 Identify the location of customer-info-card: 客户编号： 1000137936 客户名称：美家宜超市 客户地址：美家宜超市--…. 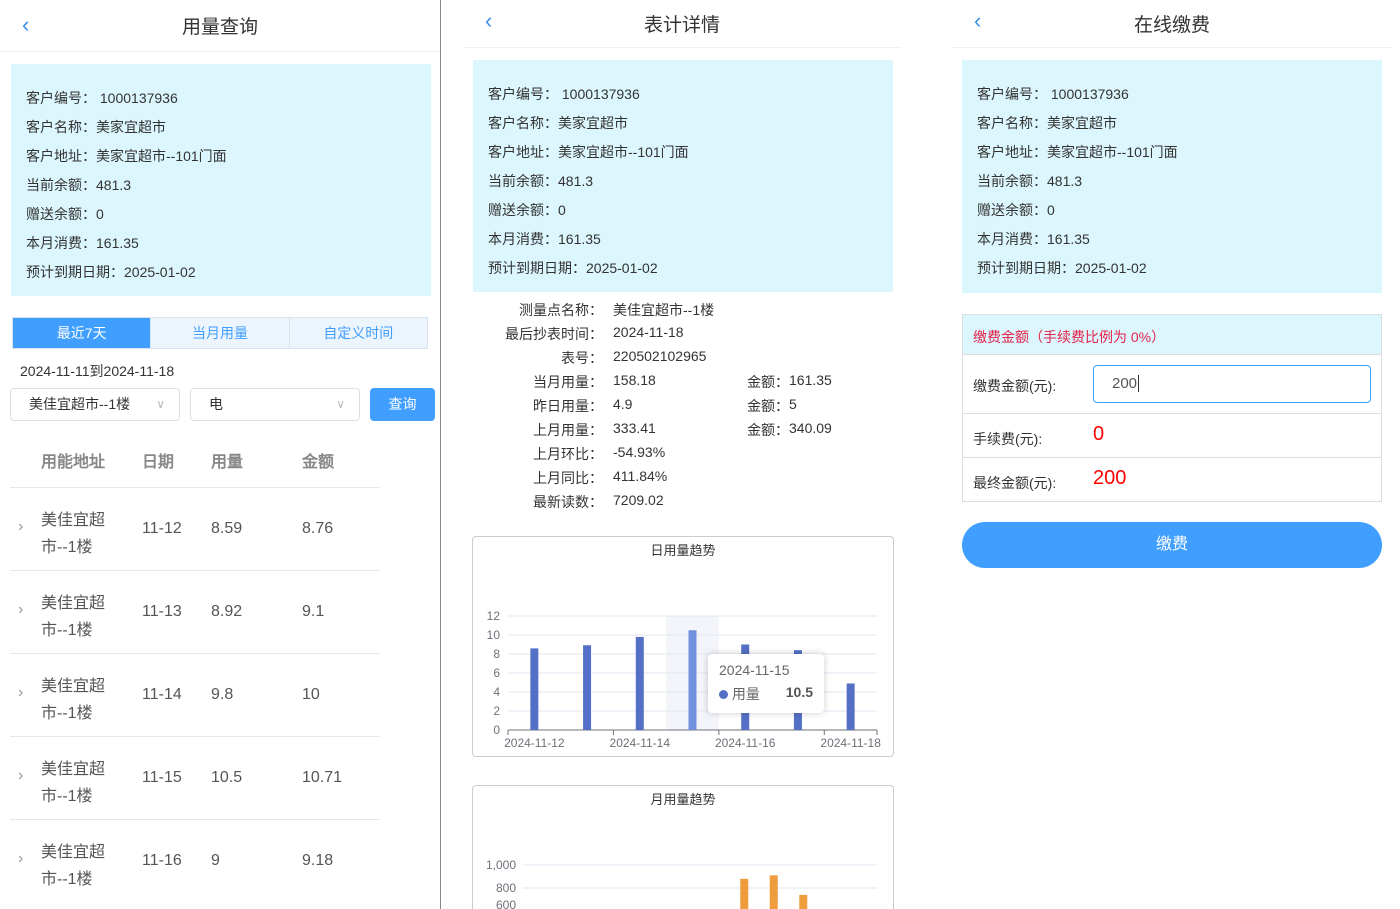
(221, 180).